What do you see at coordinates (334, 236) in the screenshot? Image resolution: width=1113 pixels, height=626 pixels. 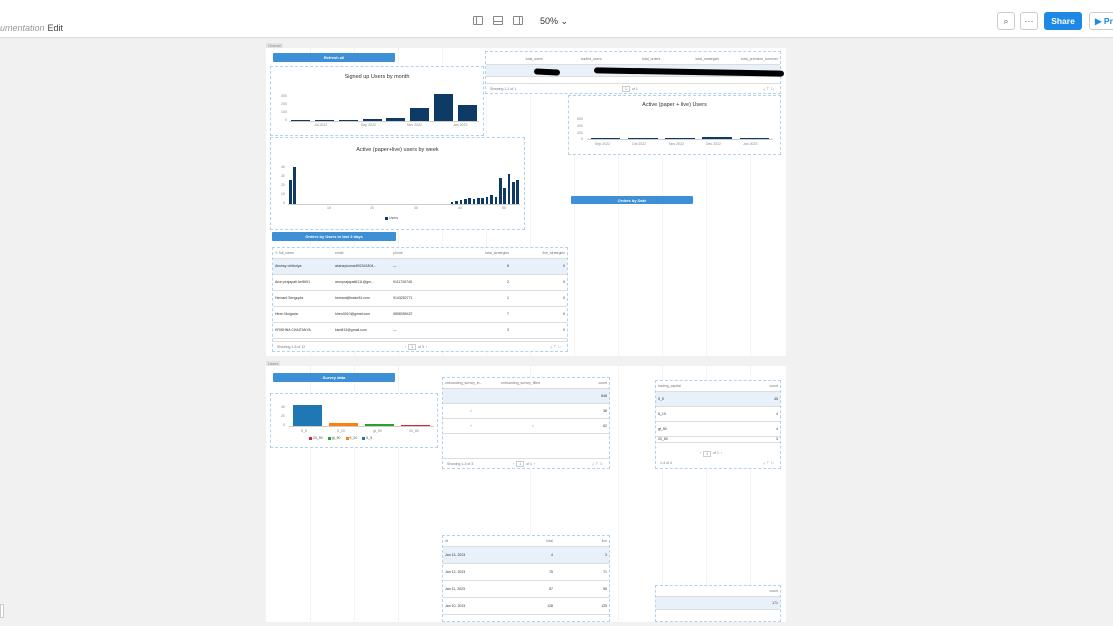 I see `orders-by-users-button: Orders by Users in last 3 days` at bounding box center [334, 236].